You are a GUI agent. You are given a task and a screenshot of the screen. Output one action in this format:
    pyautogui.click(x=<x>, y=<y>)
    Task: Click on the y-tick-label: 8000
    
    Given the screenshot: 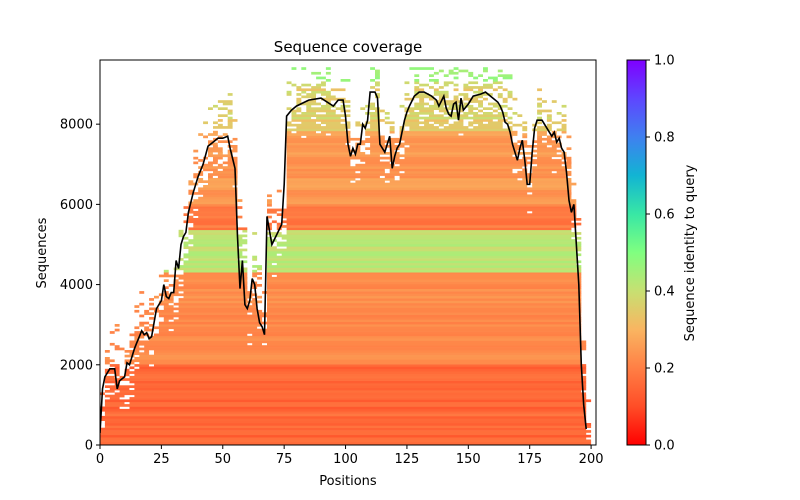 What is the action you would take?
    pyautogui.click(x=76, y=125)
    